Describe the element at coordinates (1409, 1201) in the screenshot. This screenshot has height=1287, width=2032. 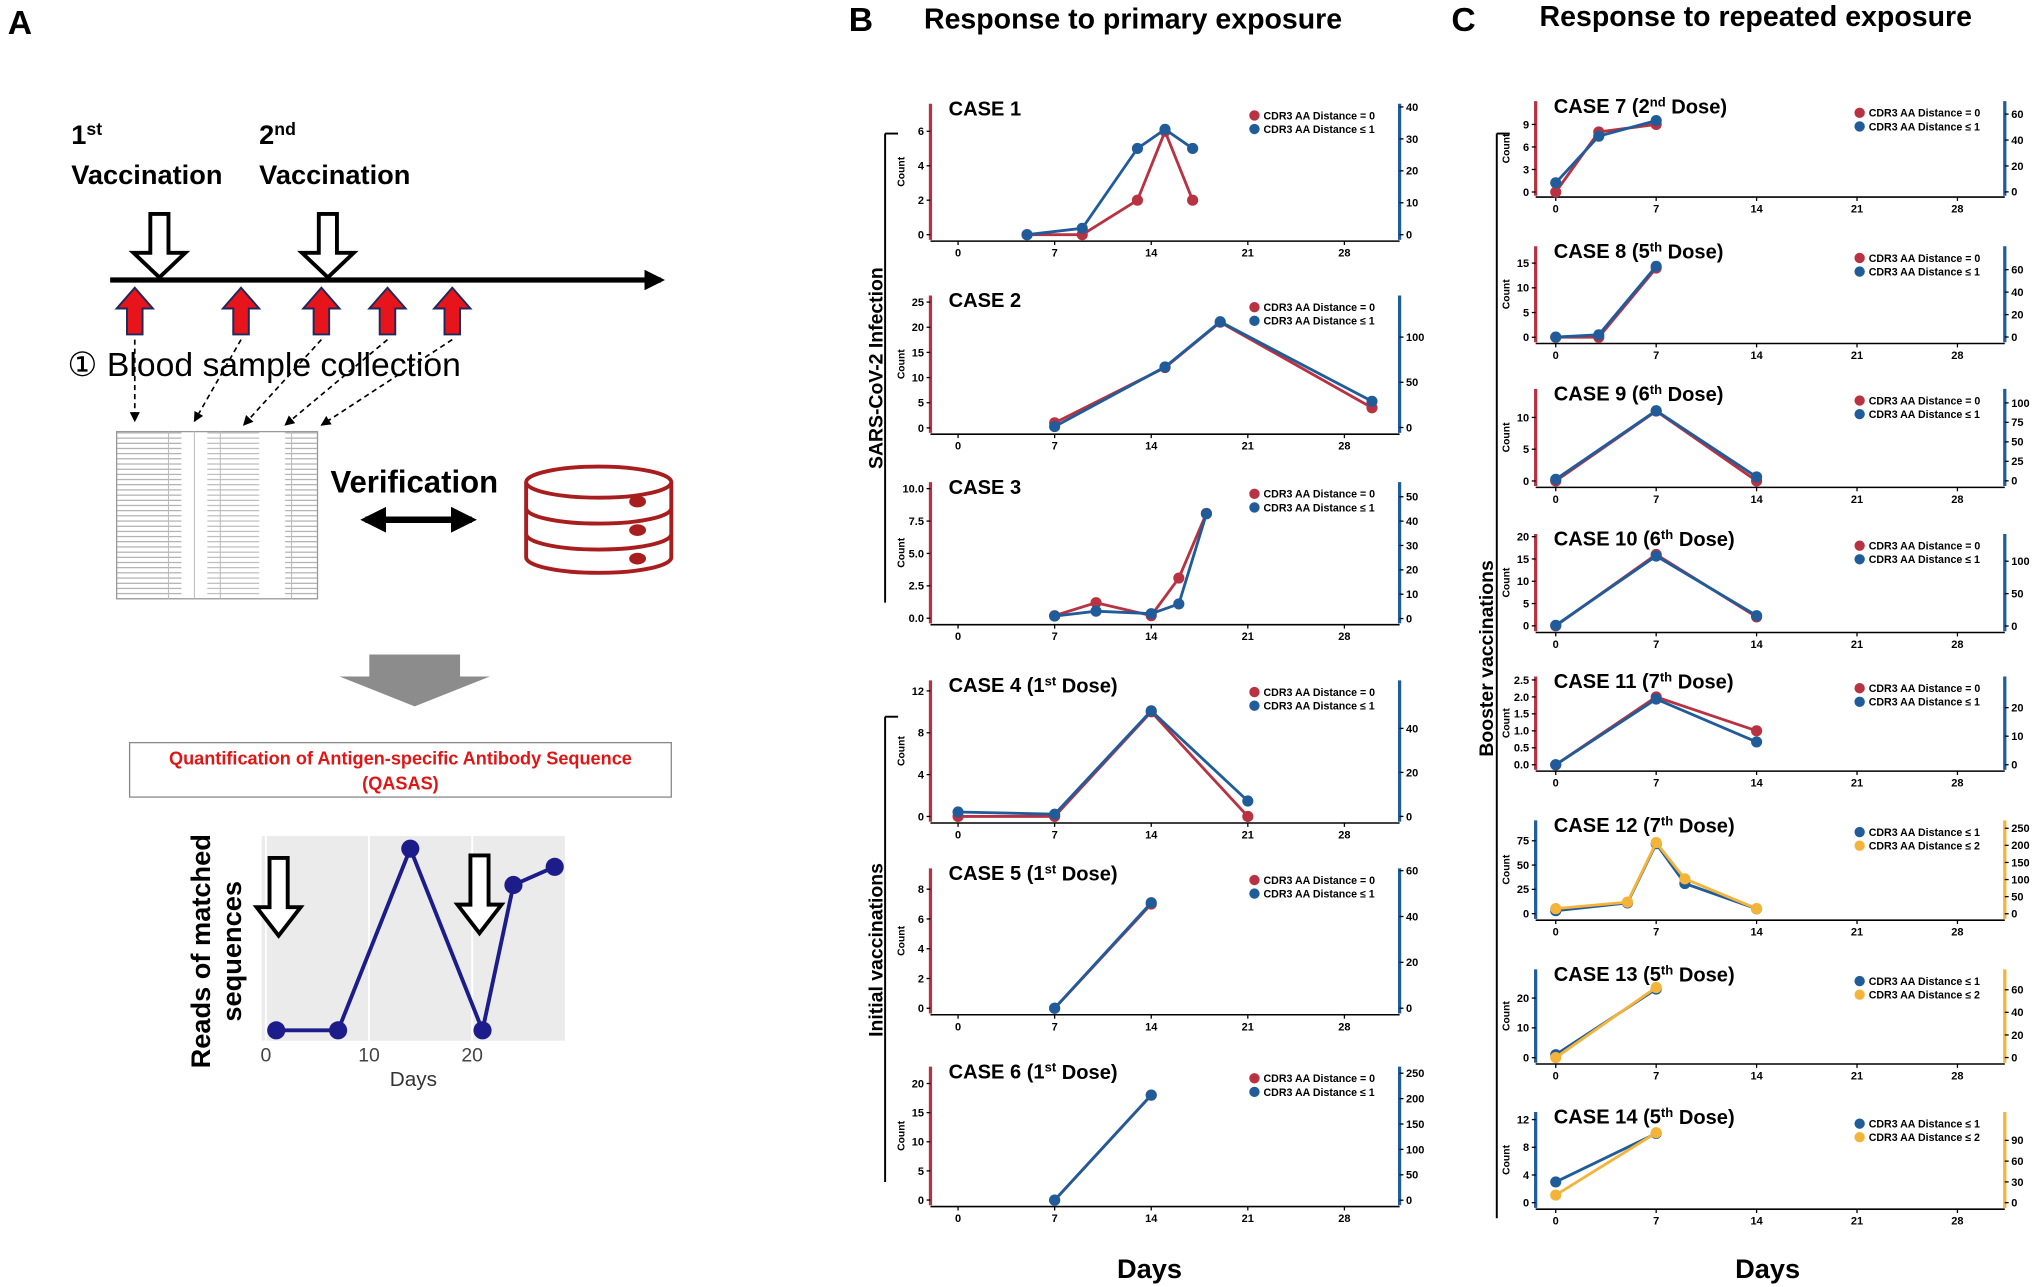
I see `y2-tick-label: 0` at that location.